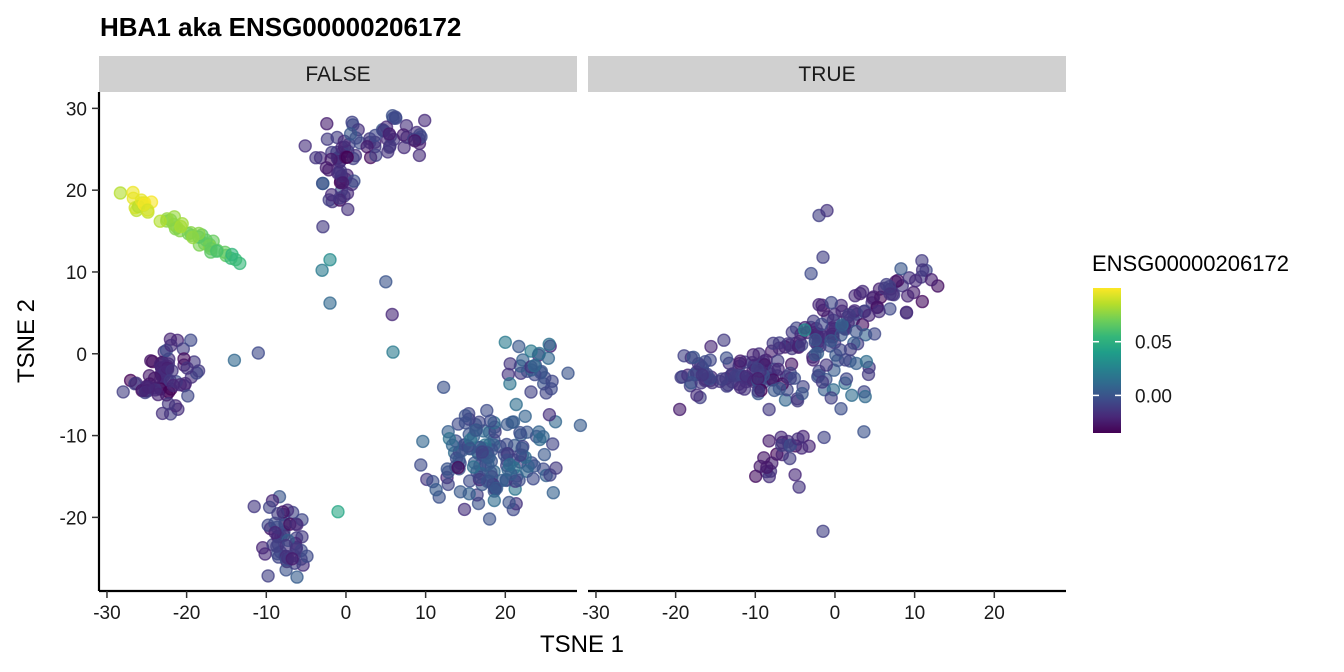  What do you see at coordinates (76, 273) in the screenshot?
I see `y-tick-label: 10` at bounding box center [76, 273].